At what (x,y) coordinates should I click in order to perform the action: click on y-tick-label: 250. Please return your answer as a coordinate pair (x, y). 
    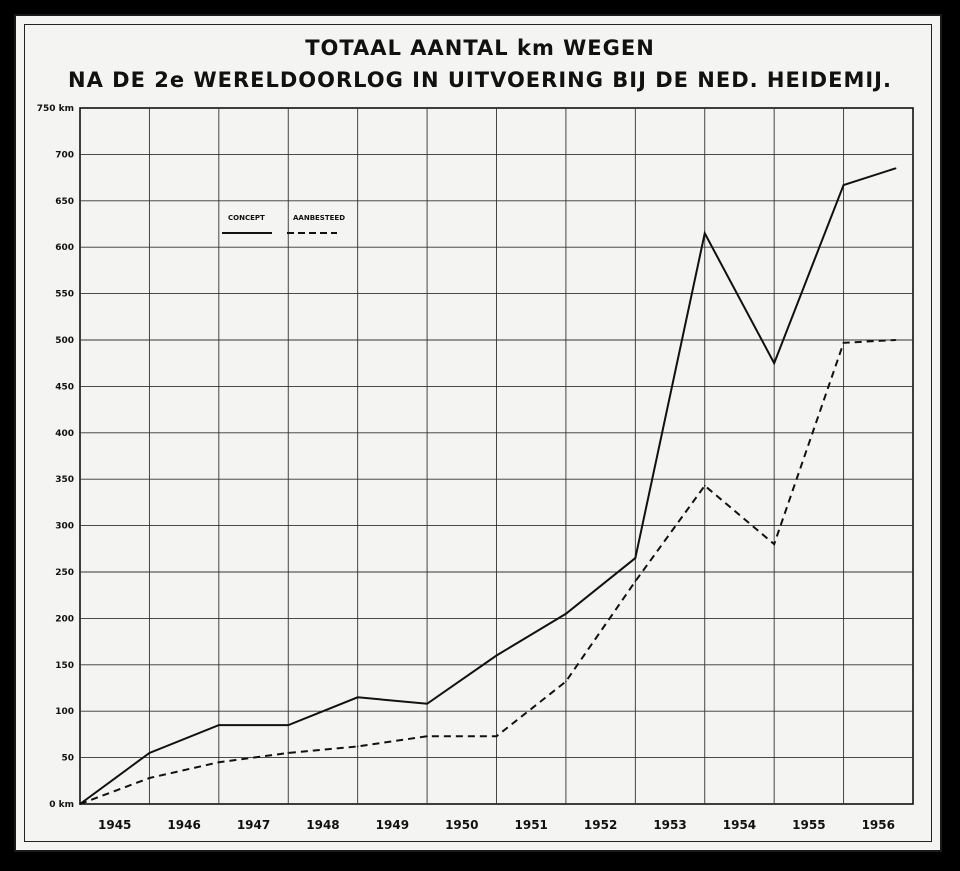
    Looking at the image, I should click on (64, 573).